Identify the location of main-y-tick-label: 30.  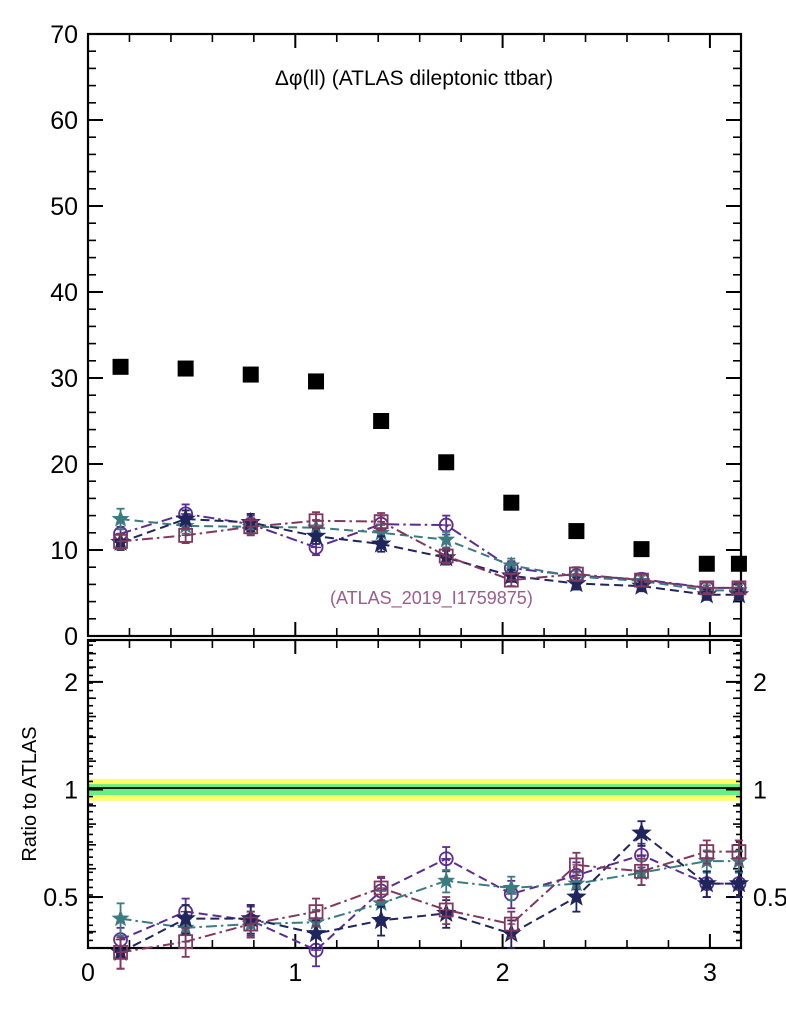
(64, 379).